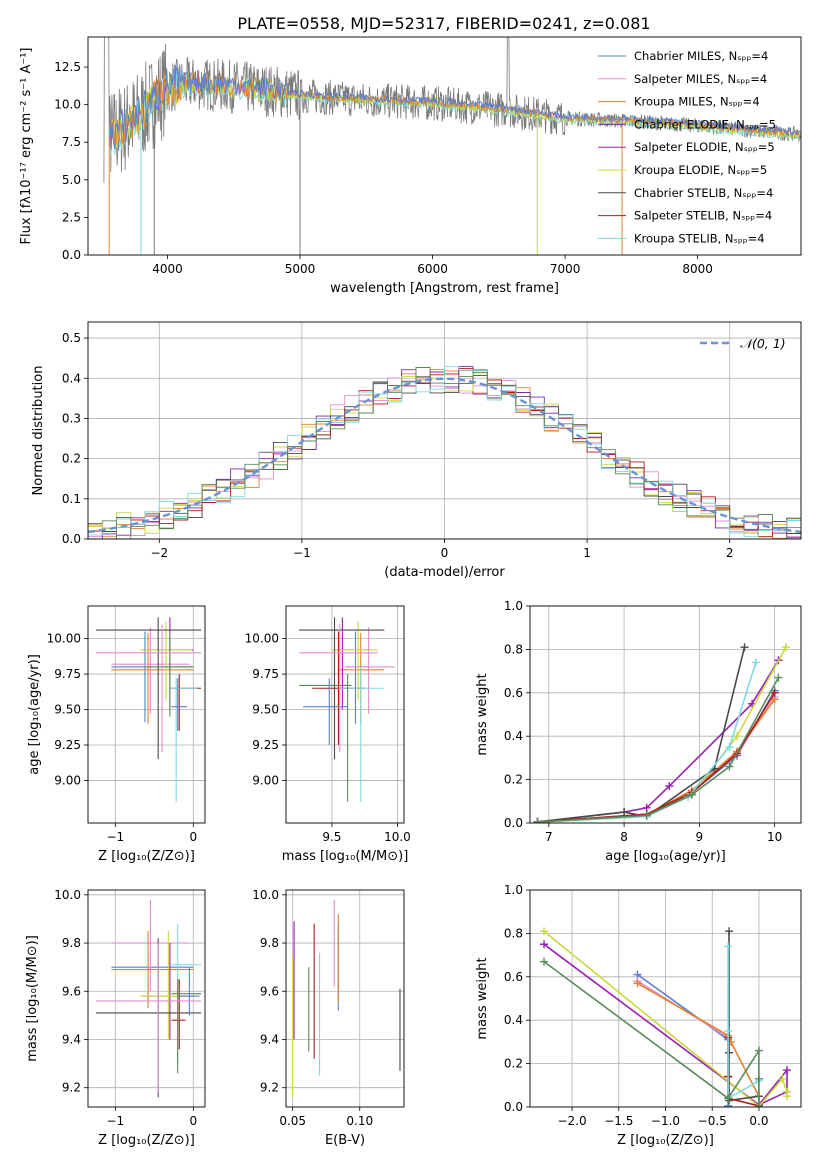  Describe the element at coordinates (743, 343) in the screenshot. I see `residuals-legend: 𝒩(0, 1)` at that location.